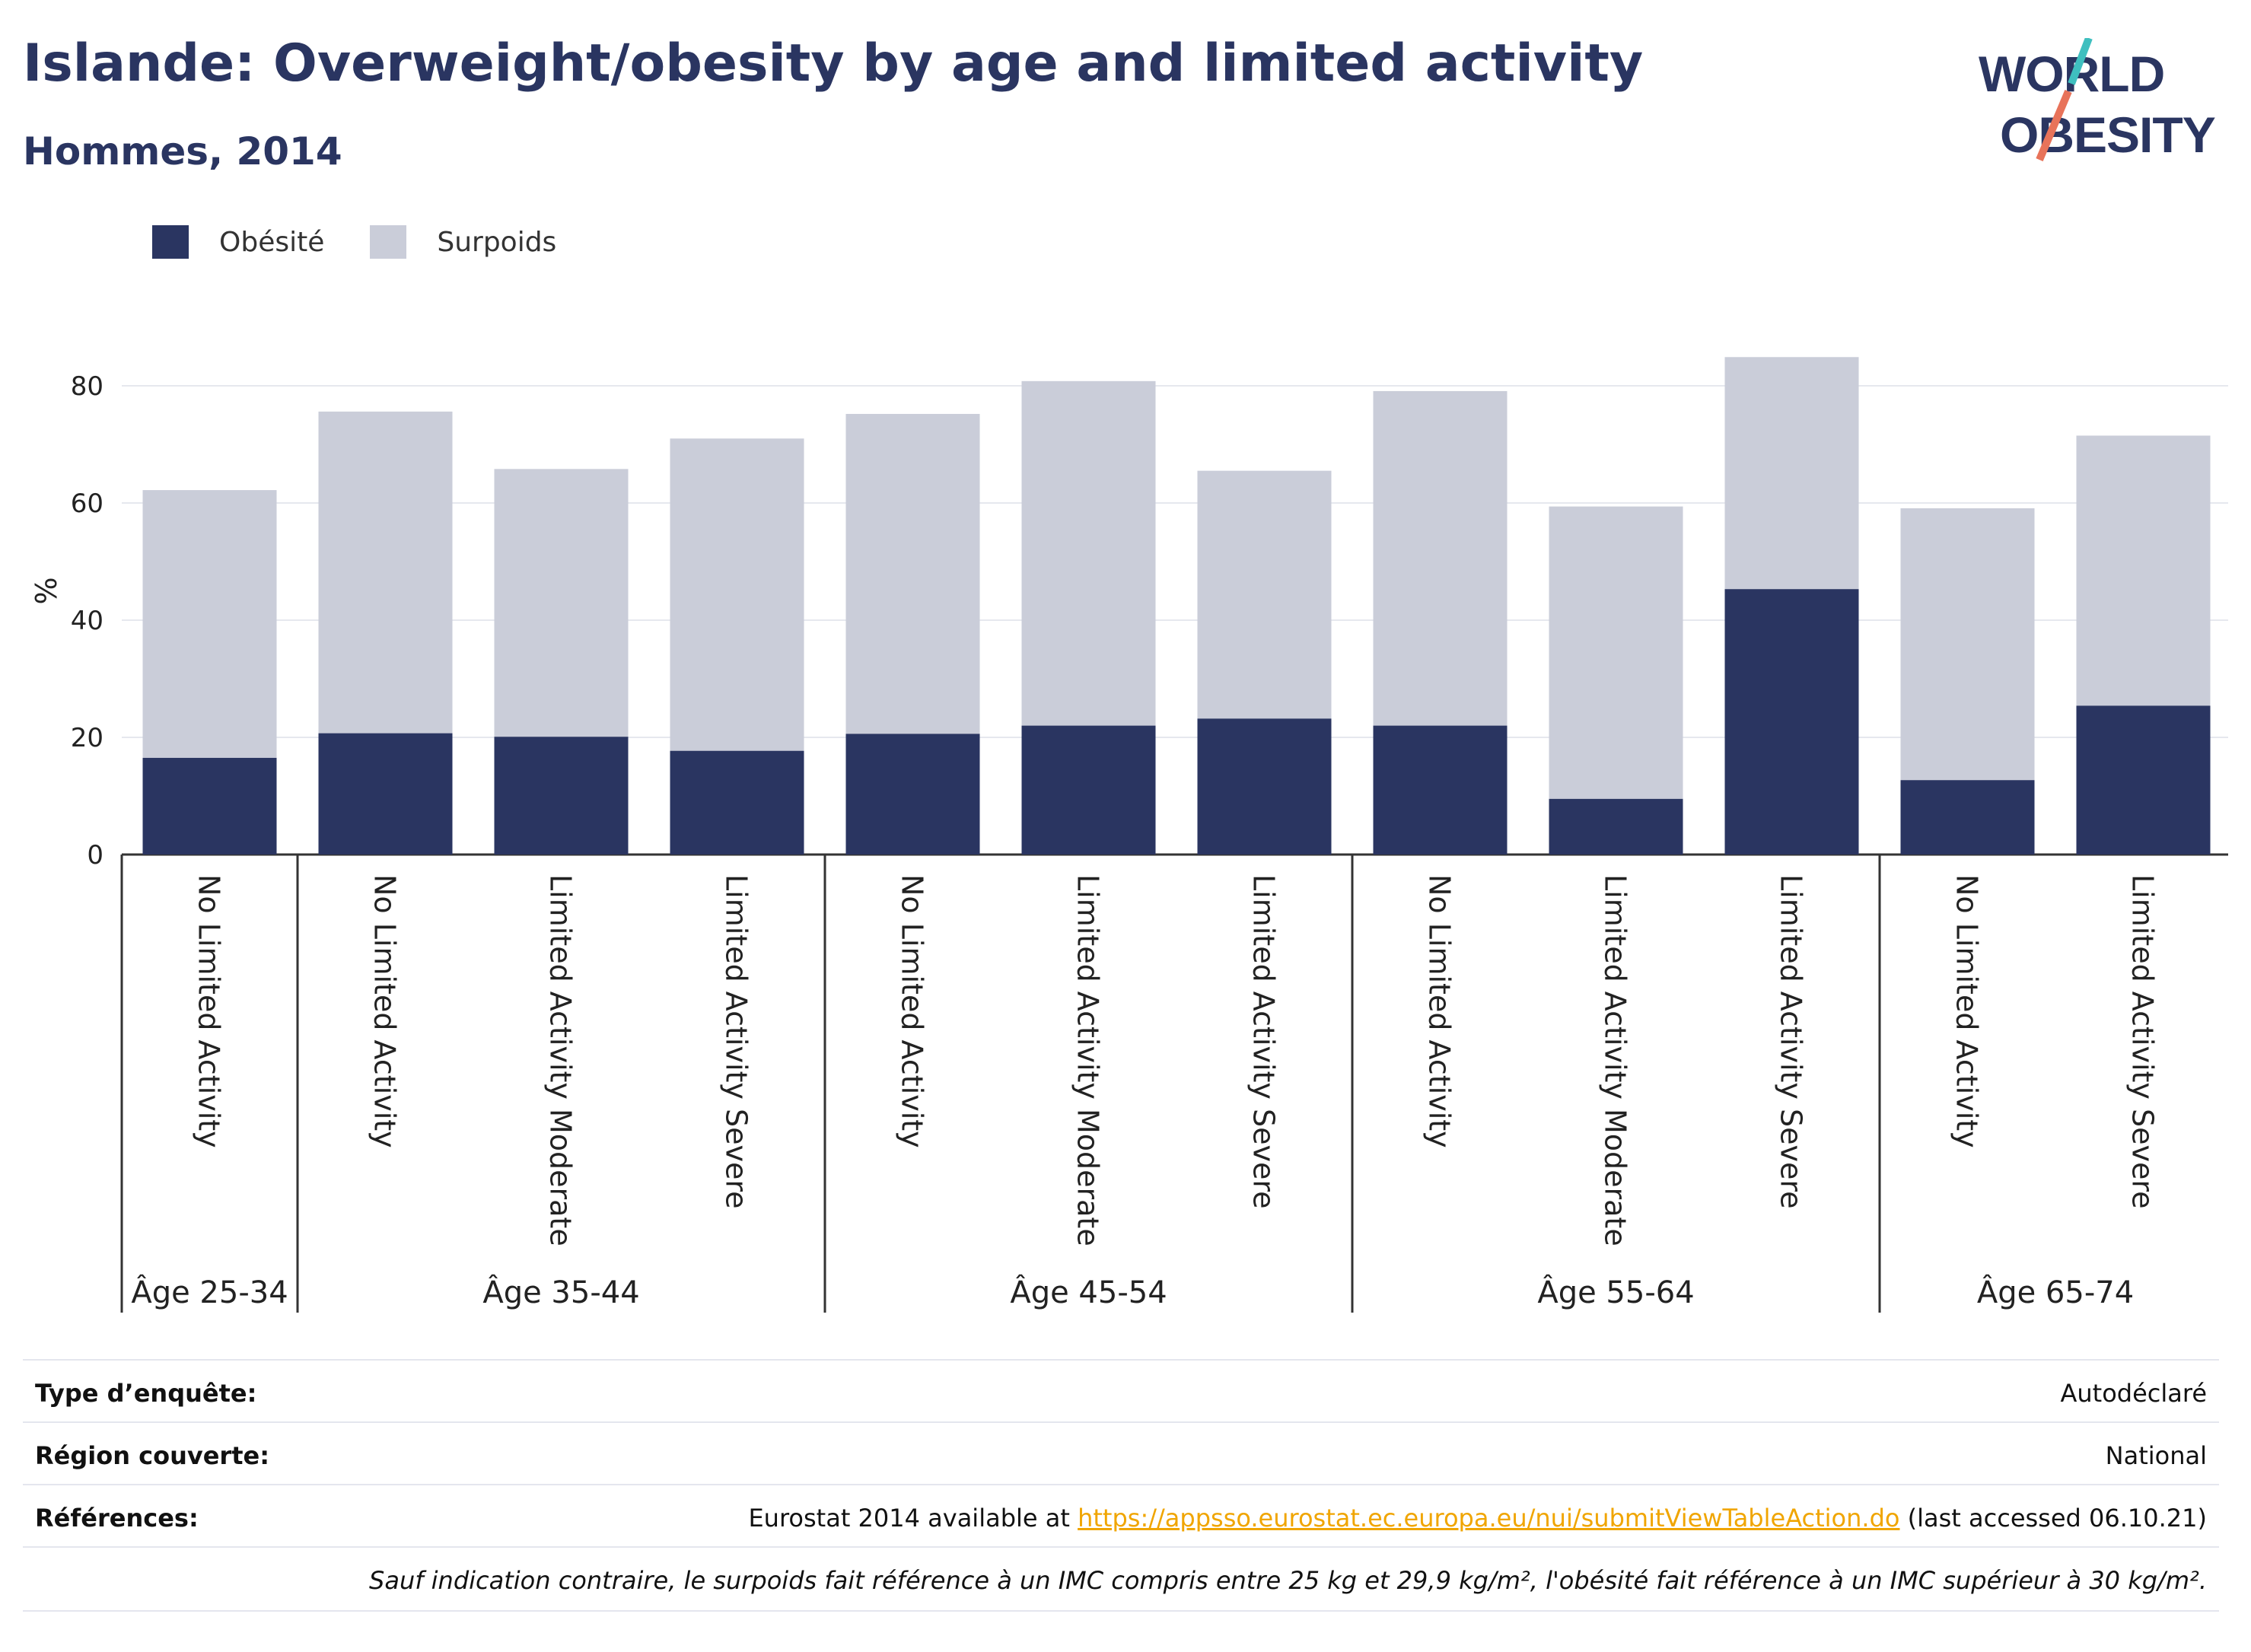  Describe the element at coordinates (117, 1518) in the screenshot. I see `references-label: Références:` at that location.